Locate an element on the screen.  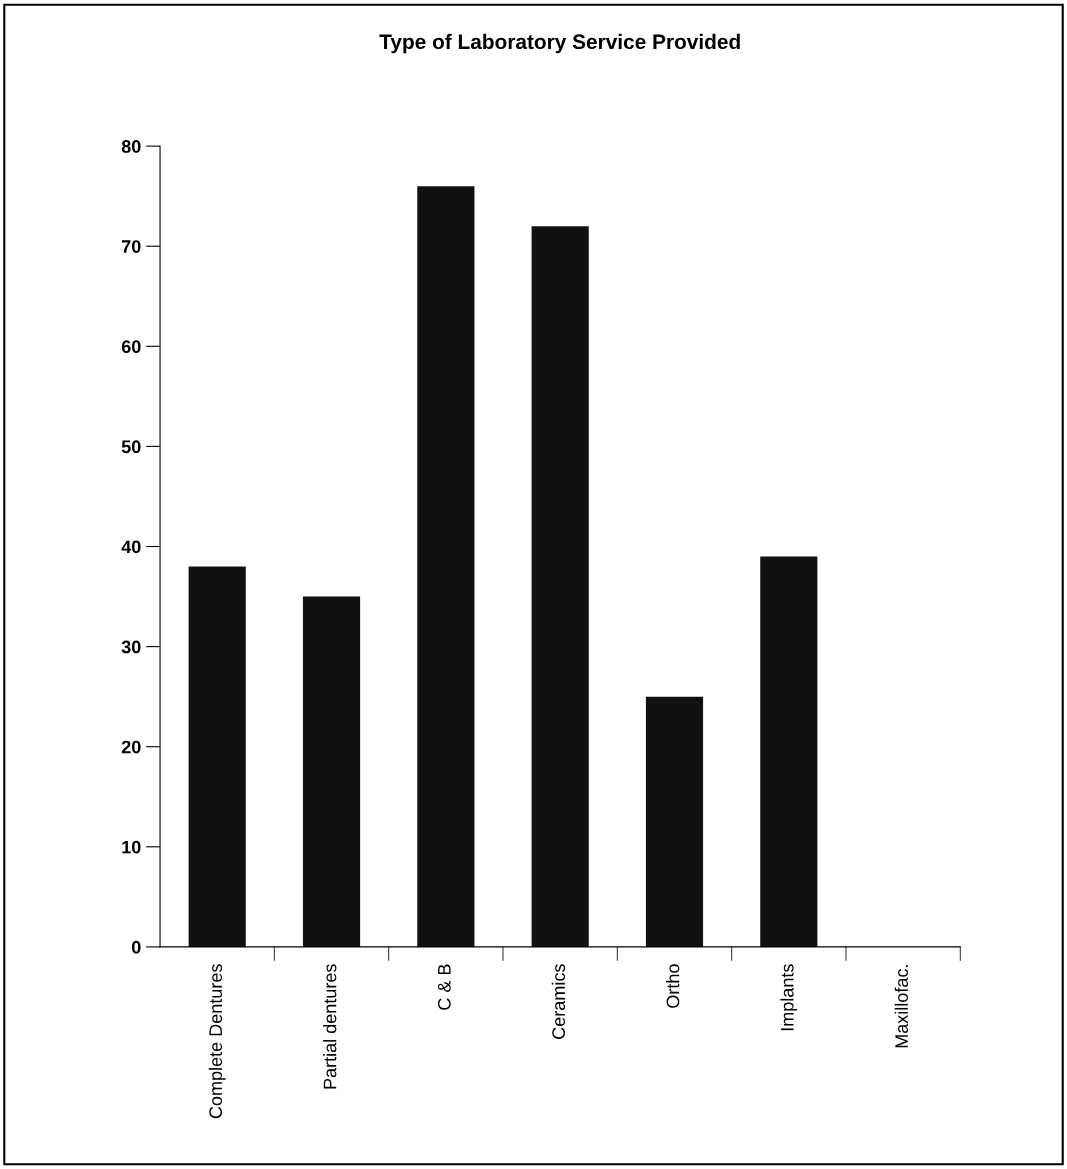
y-tick-label: 10 is located at coordinates (131, 847).